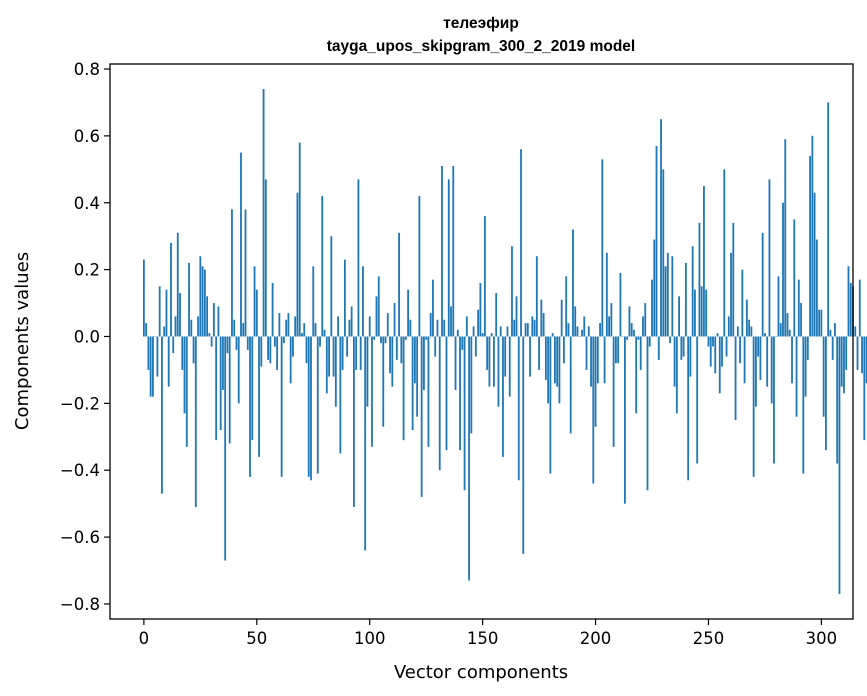 This screenshot has height=696, width=867. What do you see at coordinates (370, 638) in the screenshot?
I see `x-tick-label: 100` at bounding box center [370, 638].